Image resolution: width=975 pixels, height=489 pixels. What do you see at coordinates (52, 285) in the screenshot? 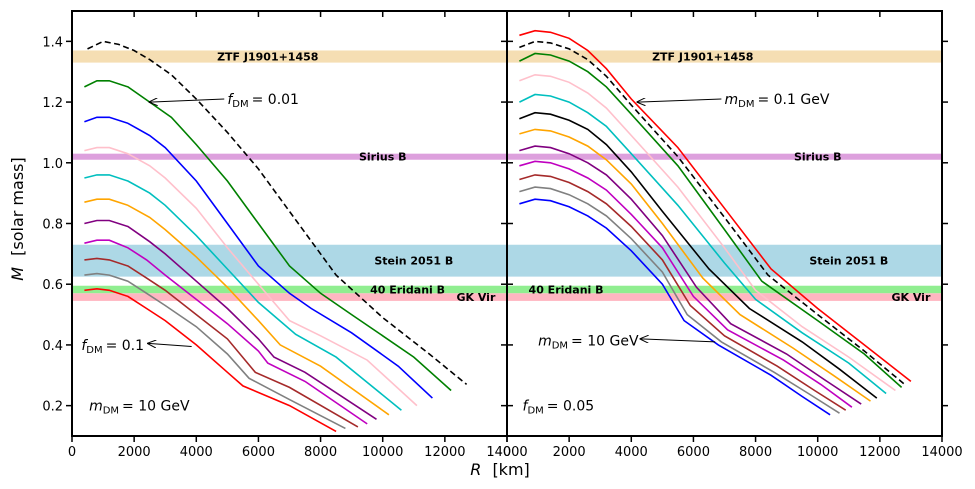
I see `y-tick-label: 0.6` at bounding box center [52, 285].